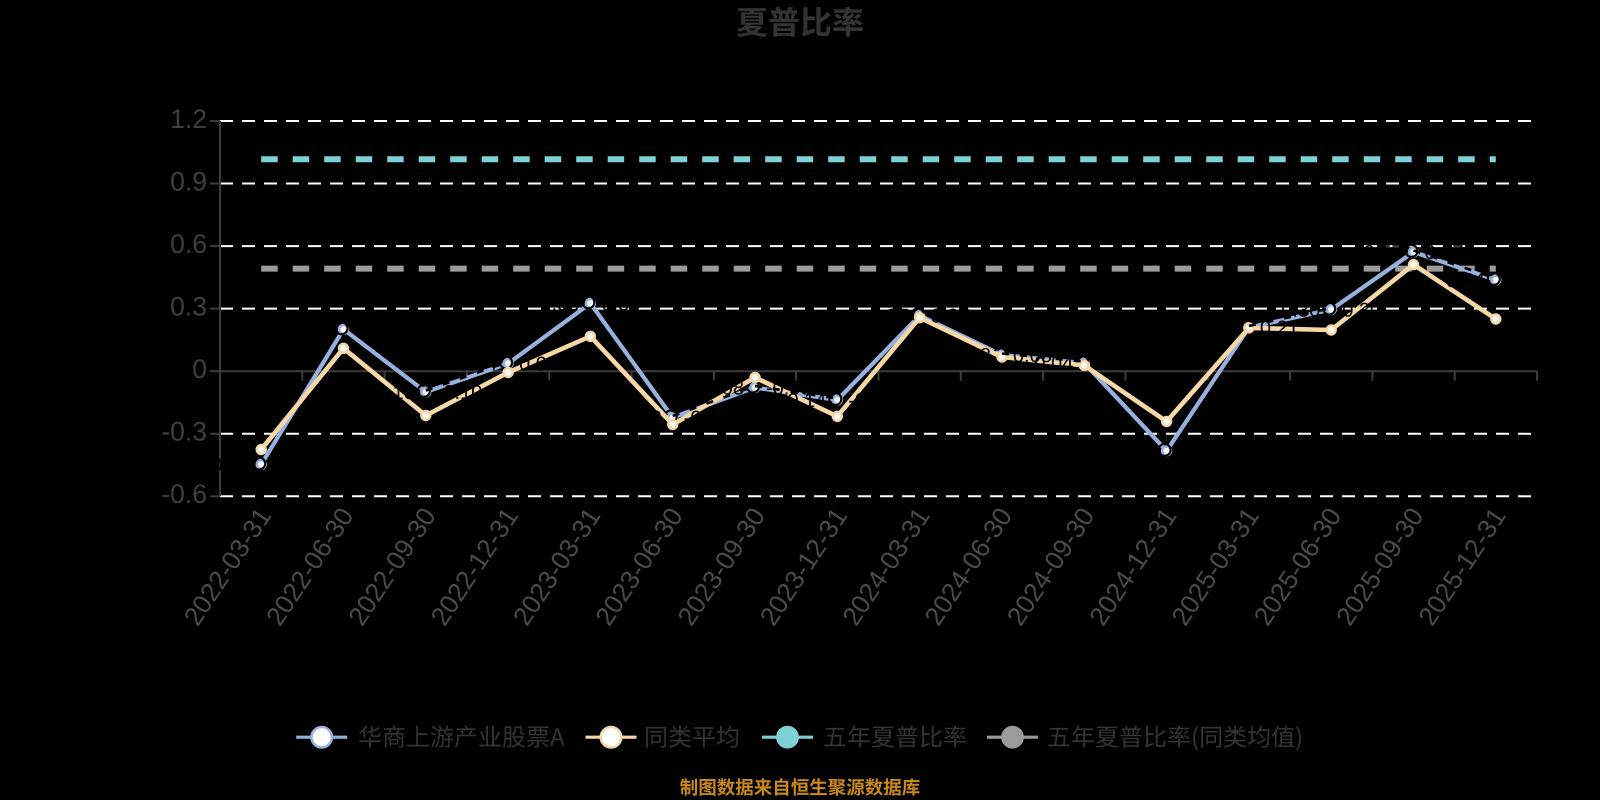 This screenshot has width=1600, height=800. Describe the element at coordinates (188, 306) in the screenshot. I see `svg-text: 0.3` at that location.